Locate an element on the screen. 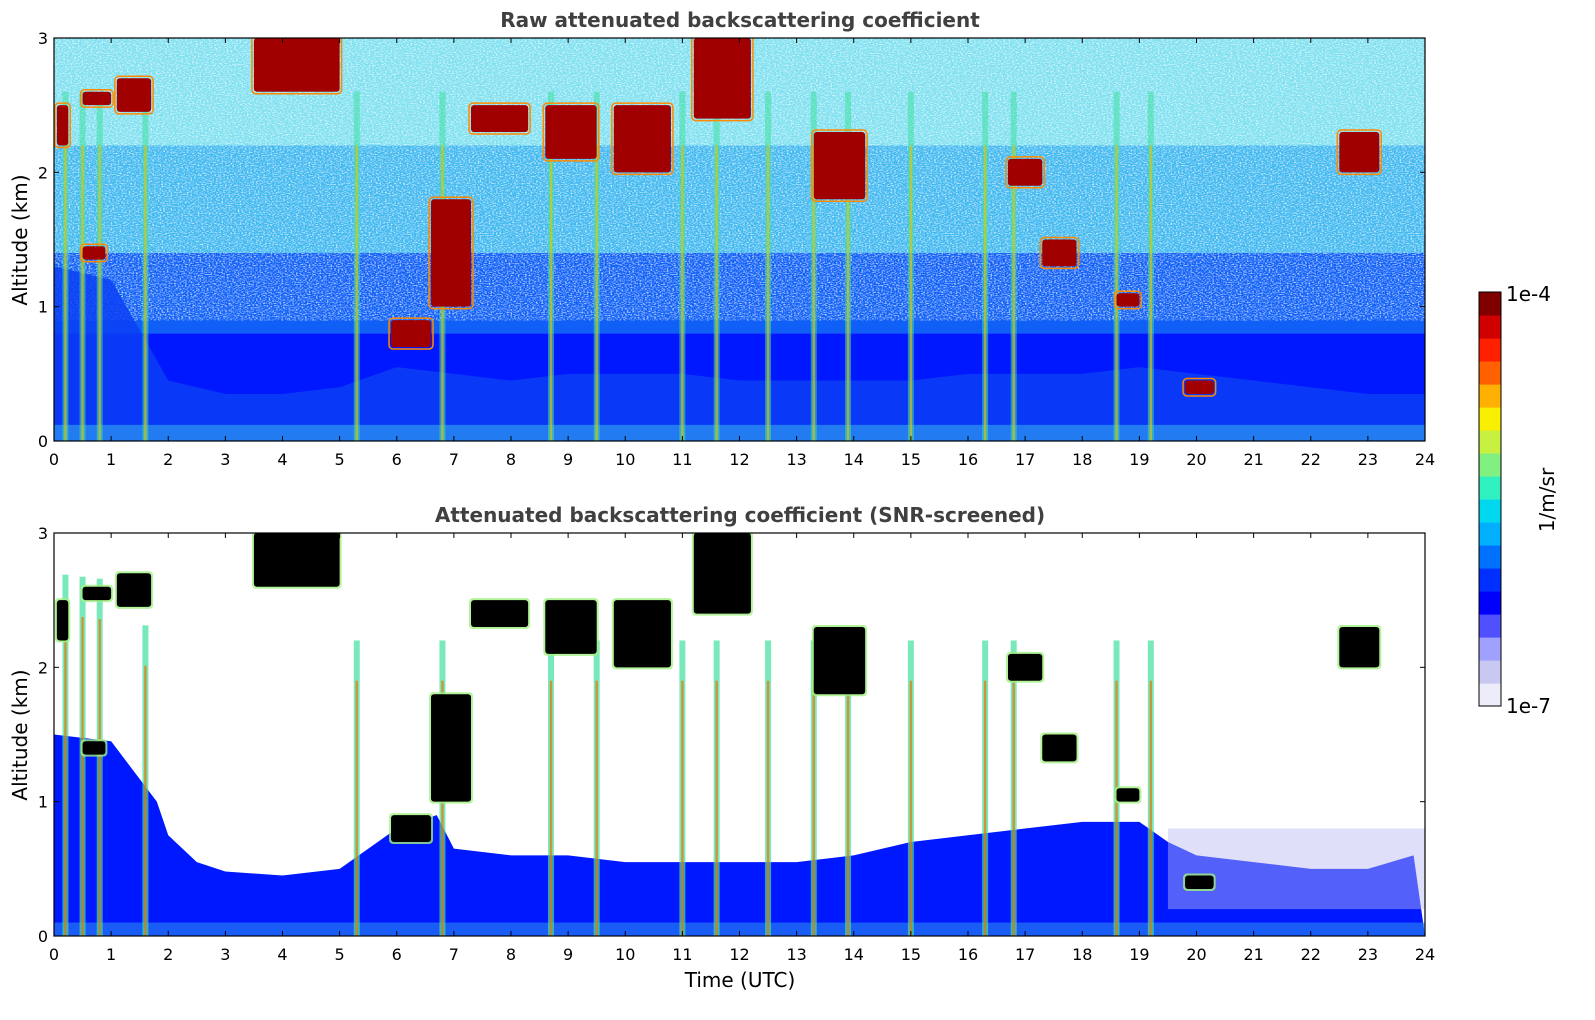 This screenshot has width=1595, height=1020. x-tick-label: 19 is located at coordinates (1139, 954).